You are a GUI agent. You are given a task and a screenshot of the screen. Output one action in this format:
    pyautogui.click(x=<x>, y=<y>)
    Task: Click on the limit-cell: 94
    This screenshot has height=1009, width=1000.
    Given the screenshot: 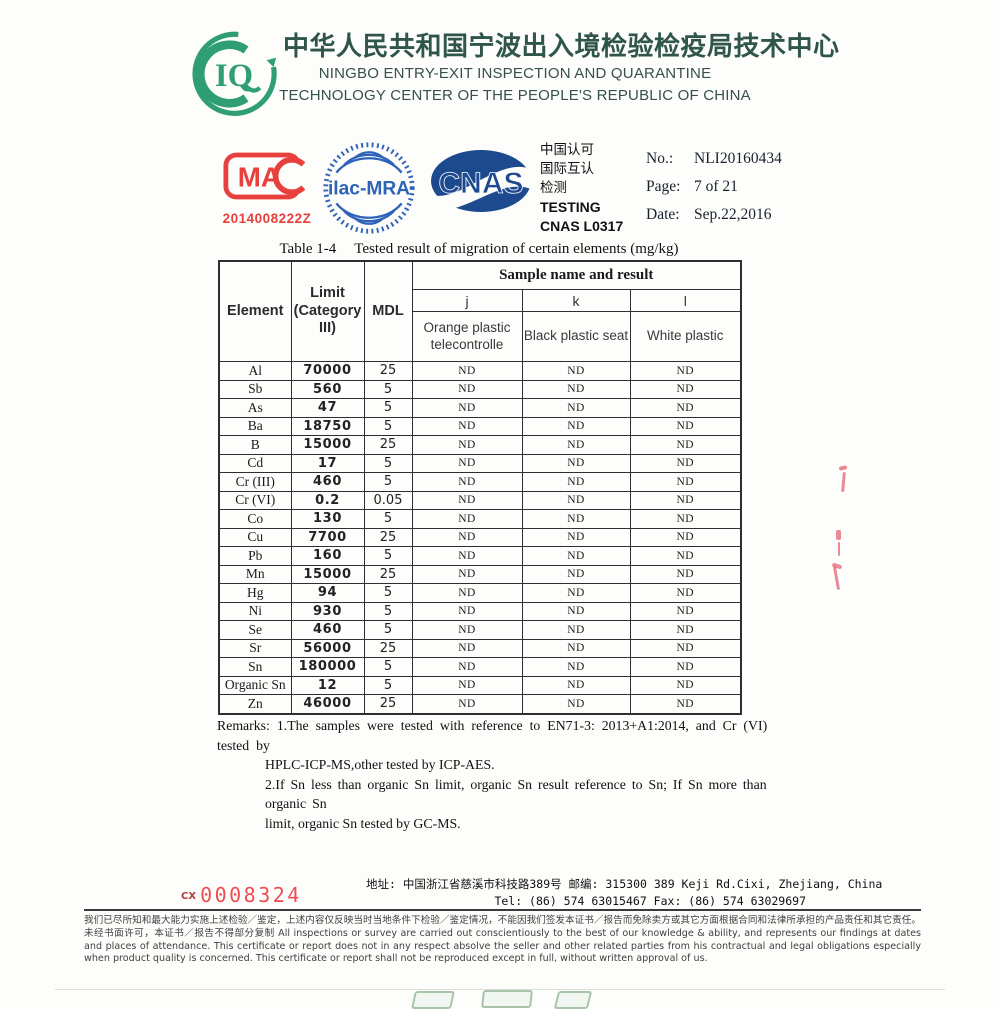 What is the action you would take?
    pyautogui.click(x=327, y=593)
    